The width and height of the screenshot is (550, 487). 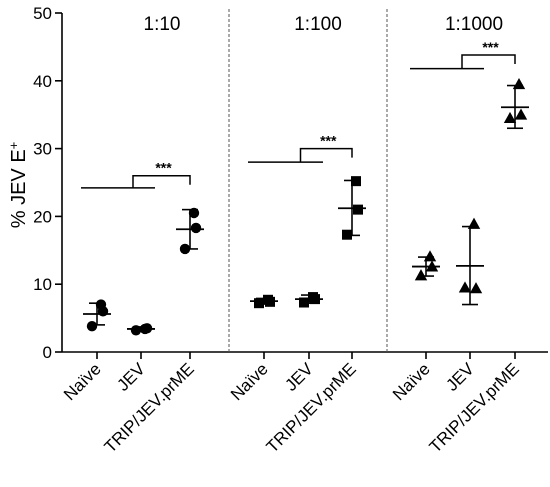 What do you see at coordinates (42, 81) in the screenshot?
I see `y-tick-label: 40` at bounding box center [42, 81].